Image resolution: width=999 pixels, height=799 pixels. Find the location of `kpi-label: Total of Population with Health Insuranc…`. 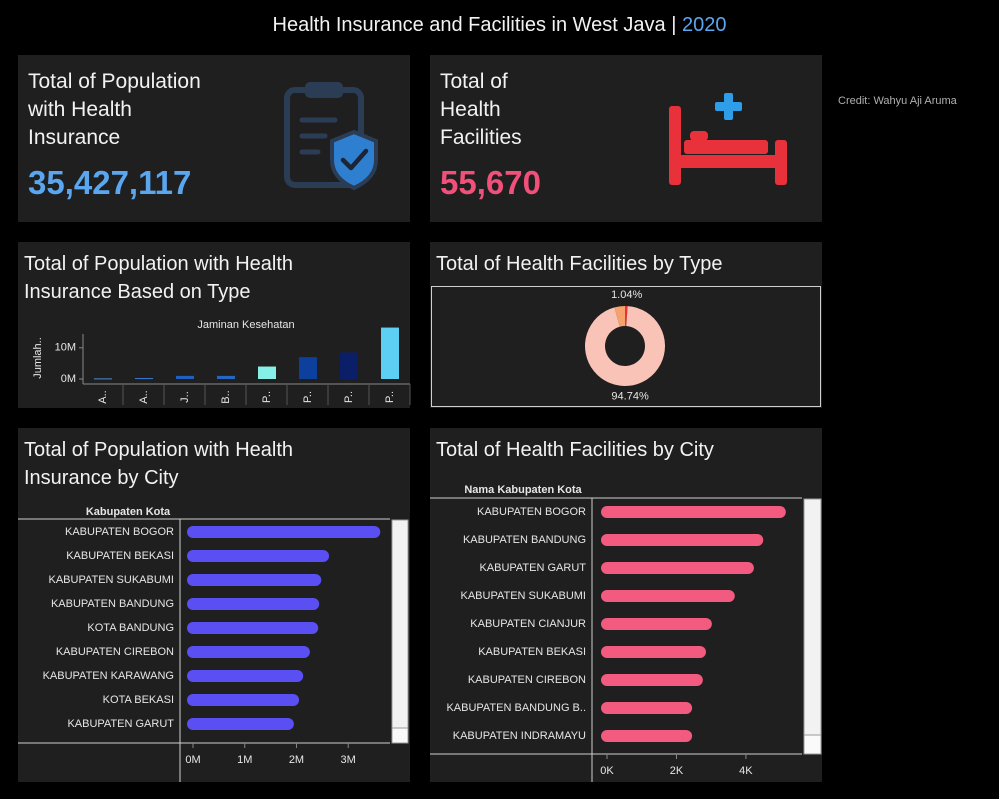

kpi-label: Total of Population with Health Insuranc… is located at coordinates (114, 109).